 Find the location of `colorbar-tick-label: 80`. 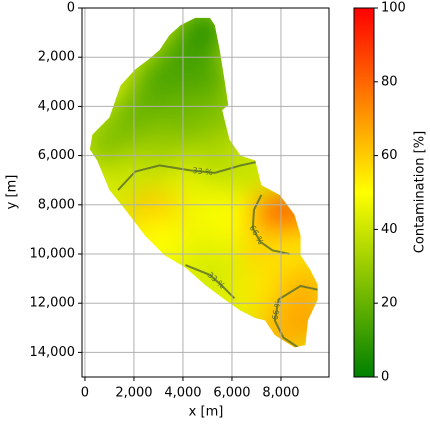

colorbar-tick-label: 80 is located at coordinates (389, 81).